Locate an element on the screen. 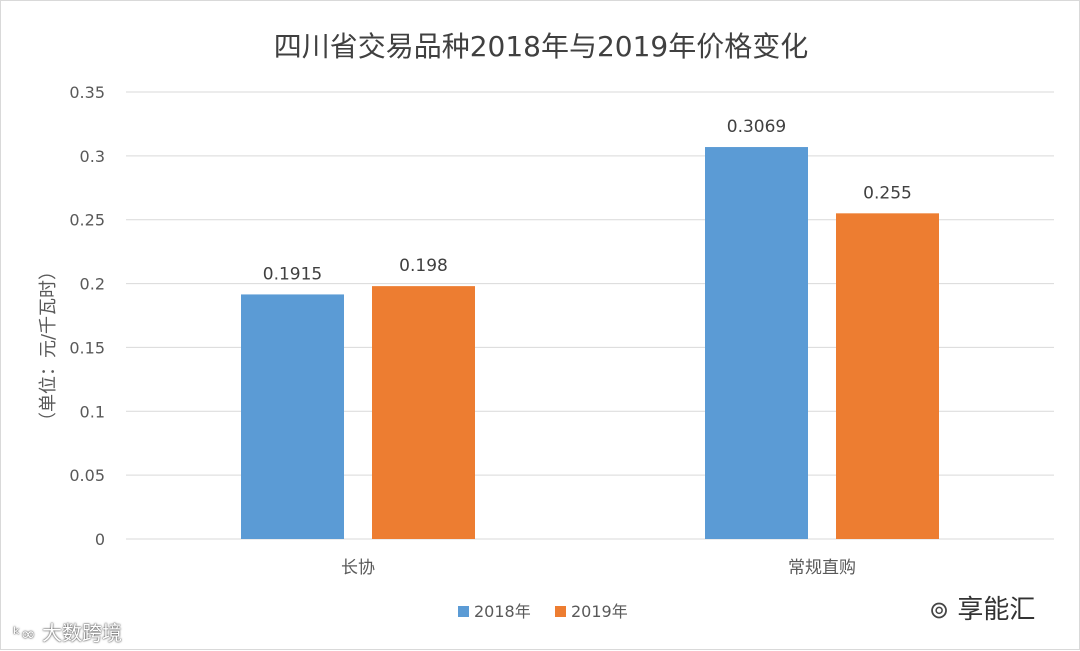 Image resolution: width=1080 pixels, height=651 pixels. watermark-left-text: 大数跨境 is located at coordinates (82, 633).